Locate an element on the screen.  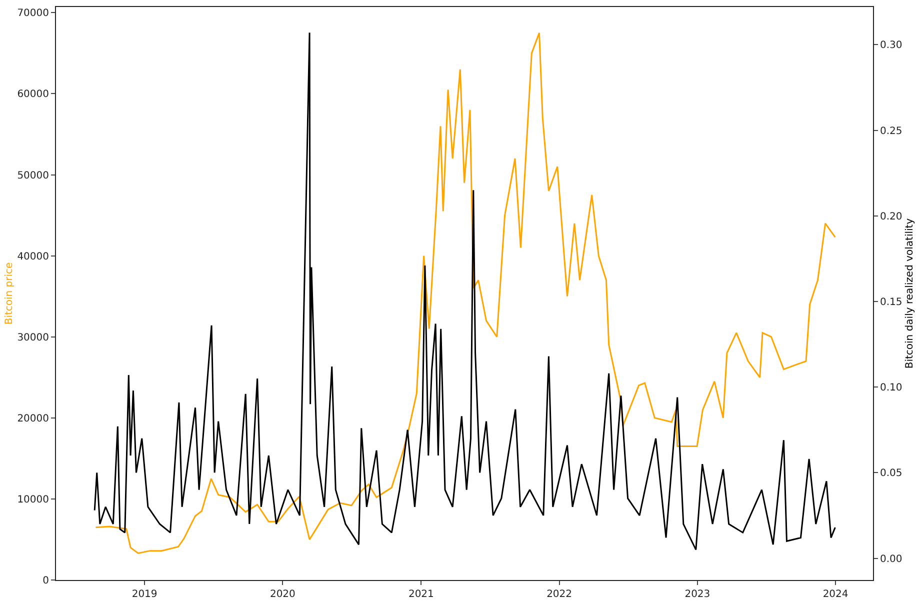
y-tick-label: 10000 is located at coordinates (33, 500).